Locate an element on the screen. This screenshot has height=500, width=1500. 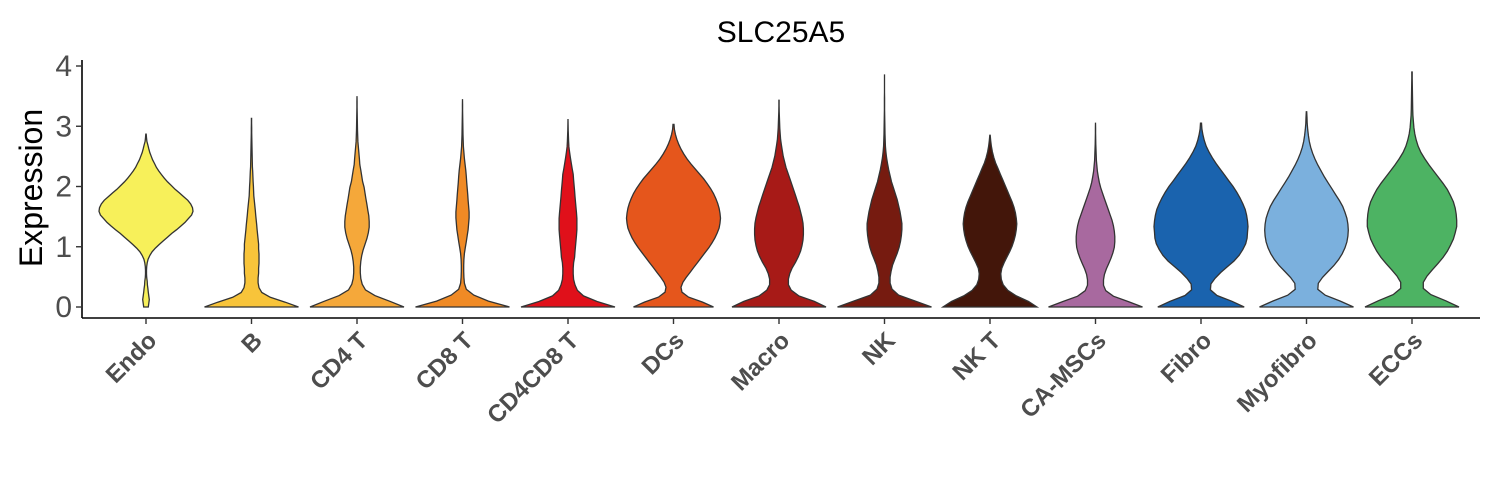
violin-nk-t is located at coordinates (990, 221).